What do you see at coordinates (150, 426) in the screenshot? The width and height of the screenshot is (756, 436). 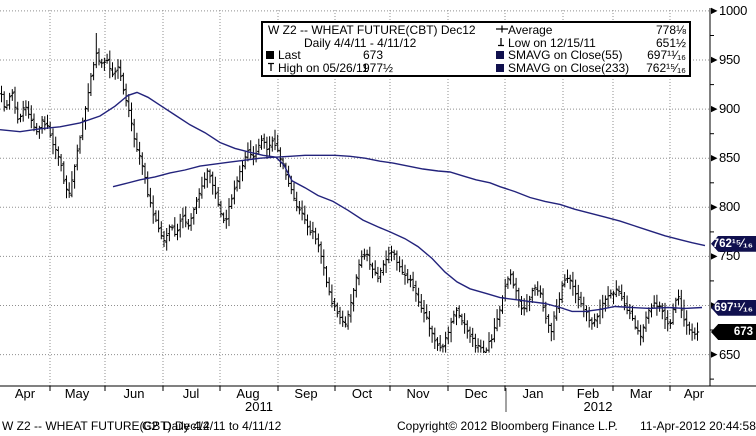 I see `footer-code: G2` at bounding box center [150, 426].